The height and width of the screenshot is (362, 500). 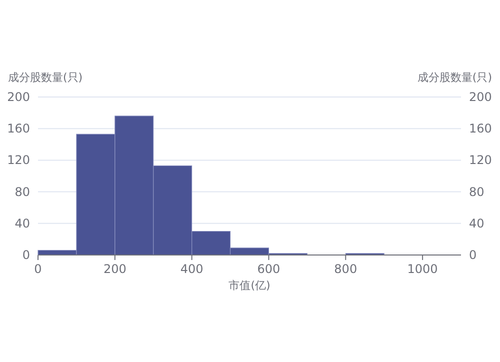 What do you see at coordinates (480, 129) in the screenshot?
I see `y2-tick-label: 160` at bounding box center [480, 129].